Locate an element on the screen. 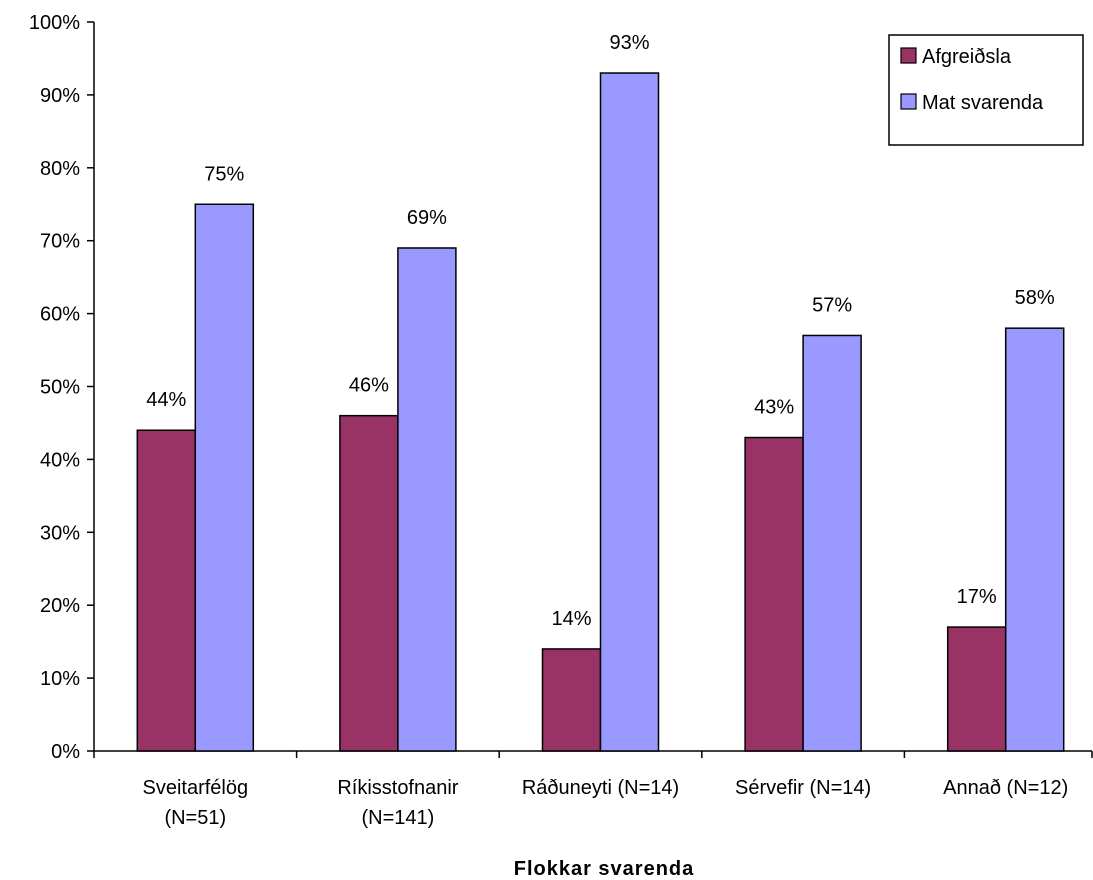  category-label: Sveitarfélög (N=51) is located at coordinates (195, 803).